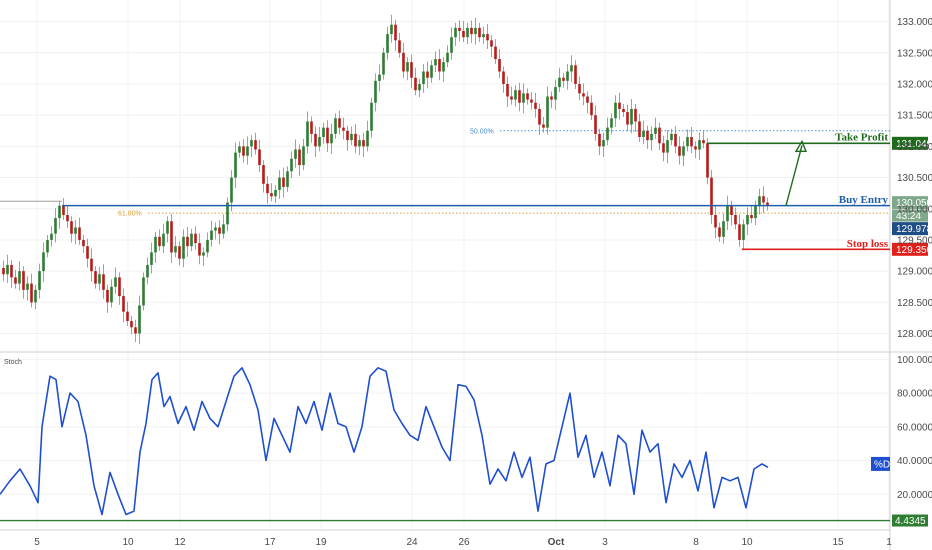  What do you see at coordinates (412, 542) in the screenshot?
I see `time-tick-label: 24` at bounding box center [412, 542].